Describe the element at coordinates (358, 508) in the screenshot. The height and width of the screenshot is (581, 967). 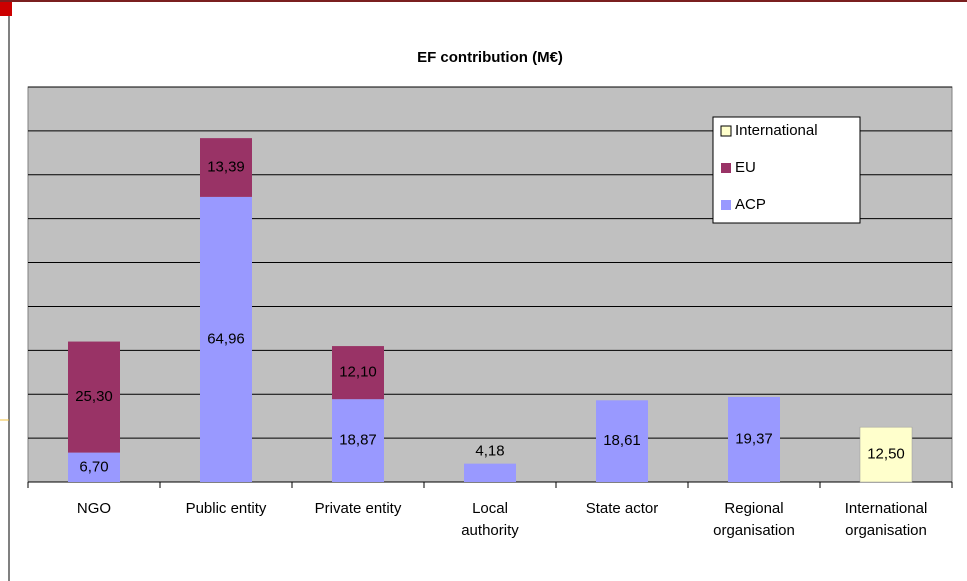
I see `x-tick-label: Private entity` at that location.